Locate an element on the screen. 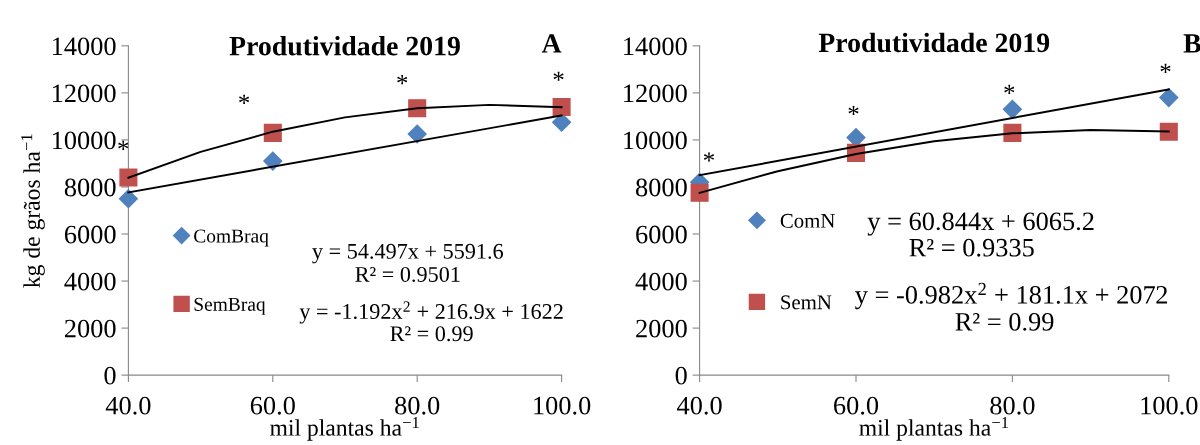  legend-label: SemN is located at coordinates (806, 302).